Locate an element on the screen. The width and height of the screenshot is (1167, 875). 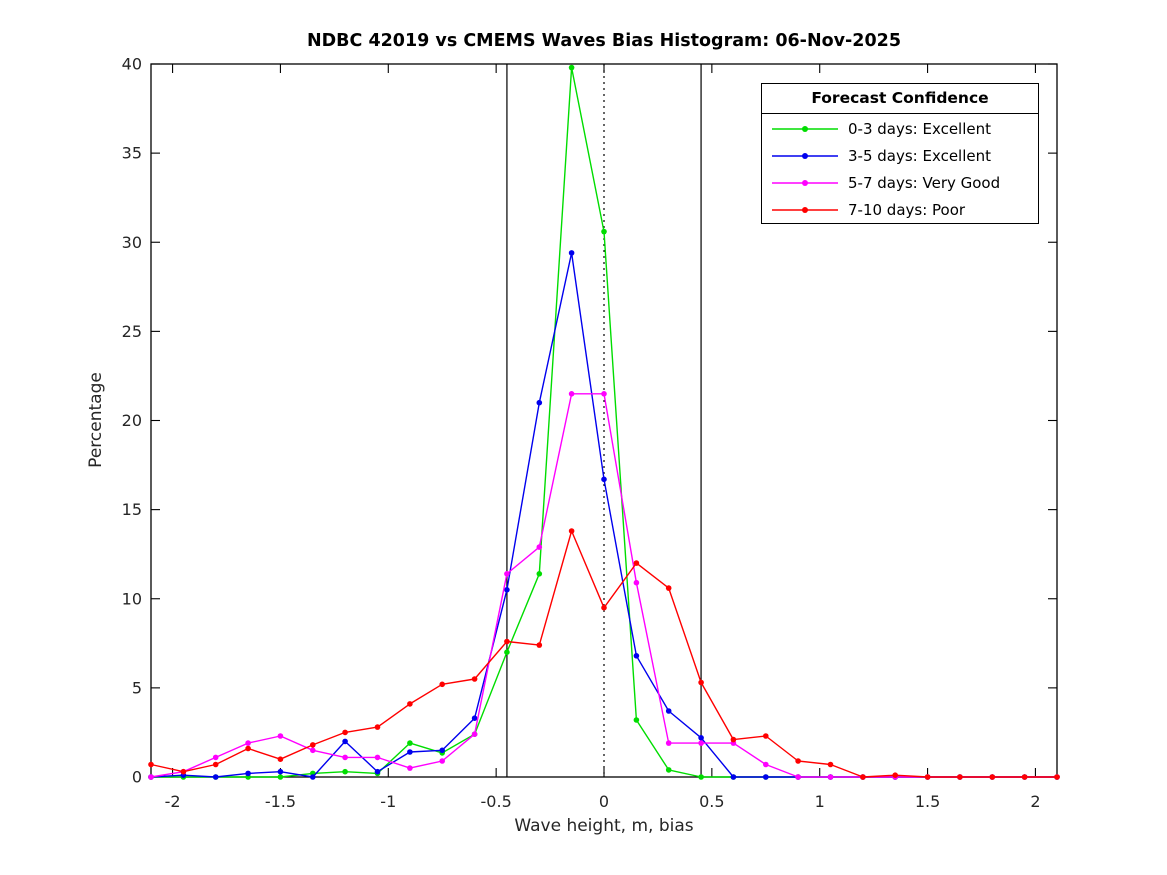
legend-item-0: 0-3 days: Excellent is located at coordinates (904, 129).